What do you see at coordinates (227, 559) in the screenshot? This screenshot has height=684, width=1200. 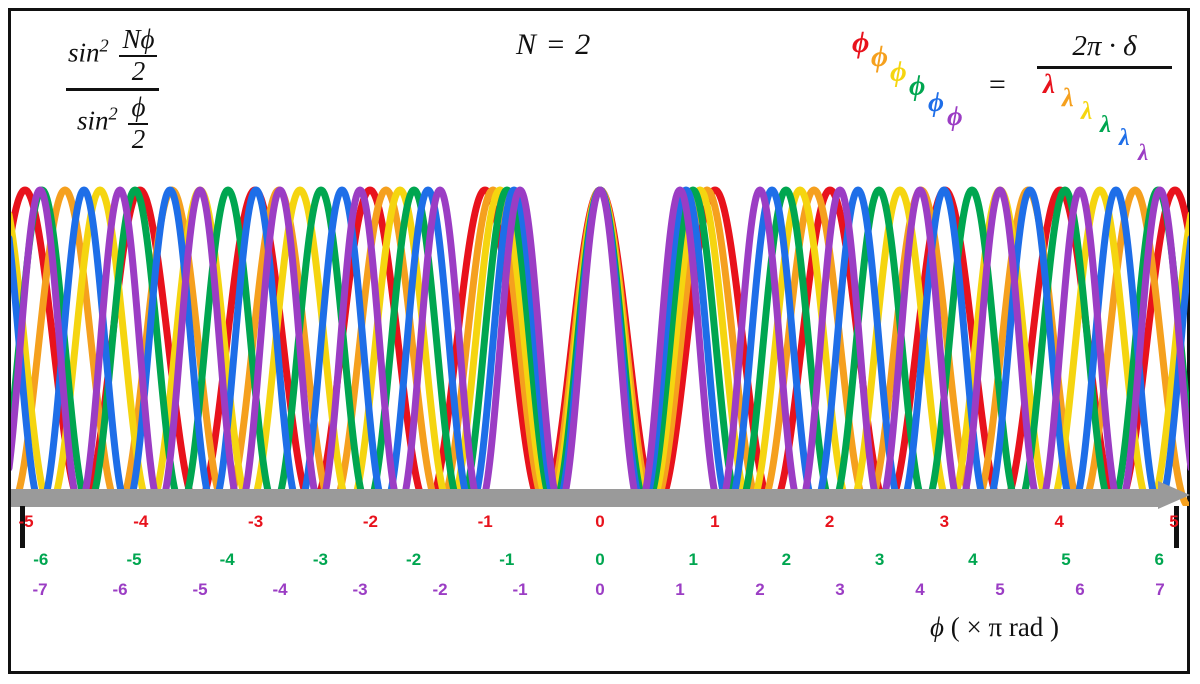 I see `tick-label-green-scale--4: -4` at bounding box center [227, 559].